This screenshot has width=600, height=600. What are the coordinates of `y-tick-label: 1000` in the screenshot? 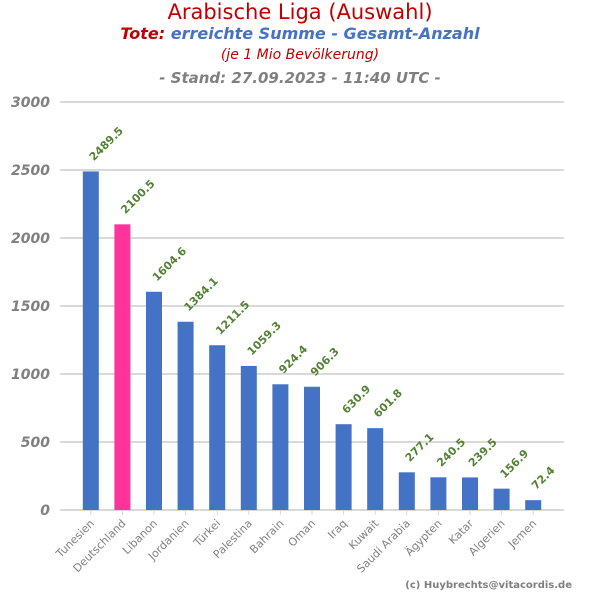 It's located at (30, 375).